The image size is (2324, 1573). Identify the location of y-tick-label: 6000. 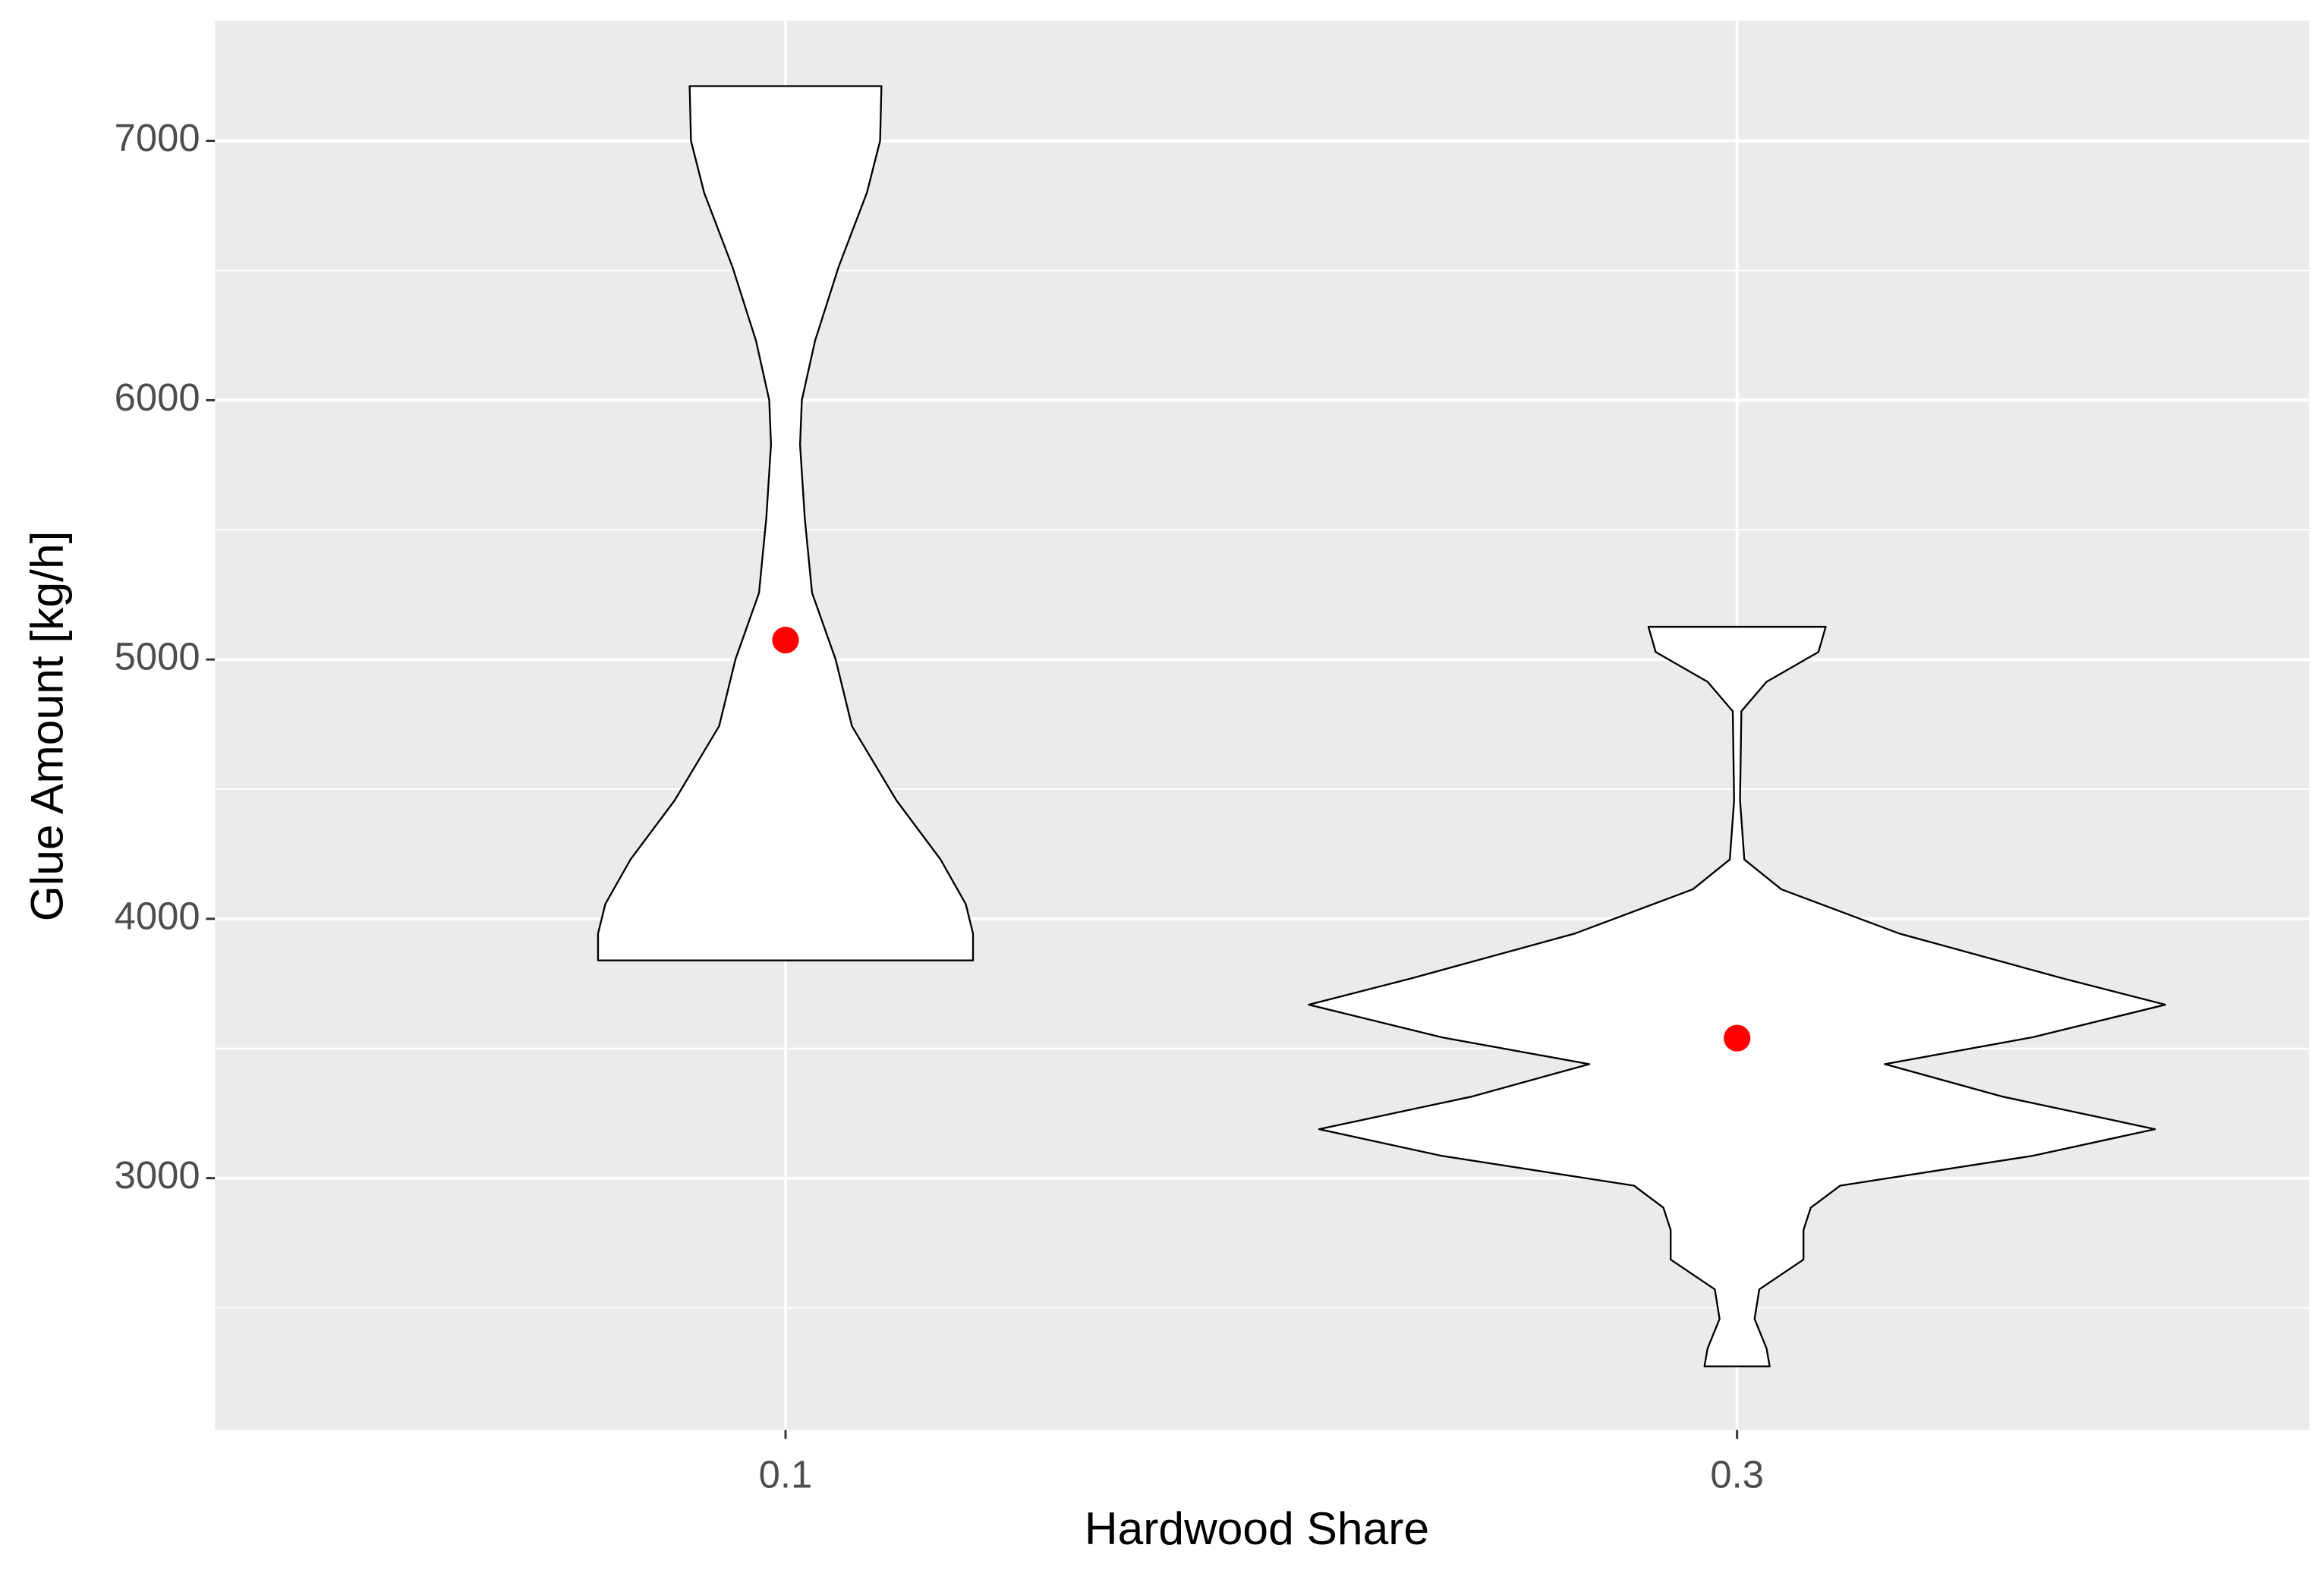
(157, 397).